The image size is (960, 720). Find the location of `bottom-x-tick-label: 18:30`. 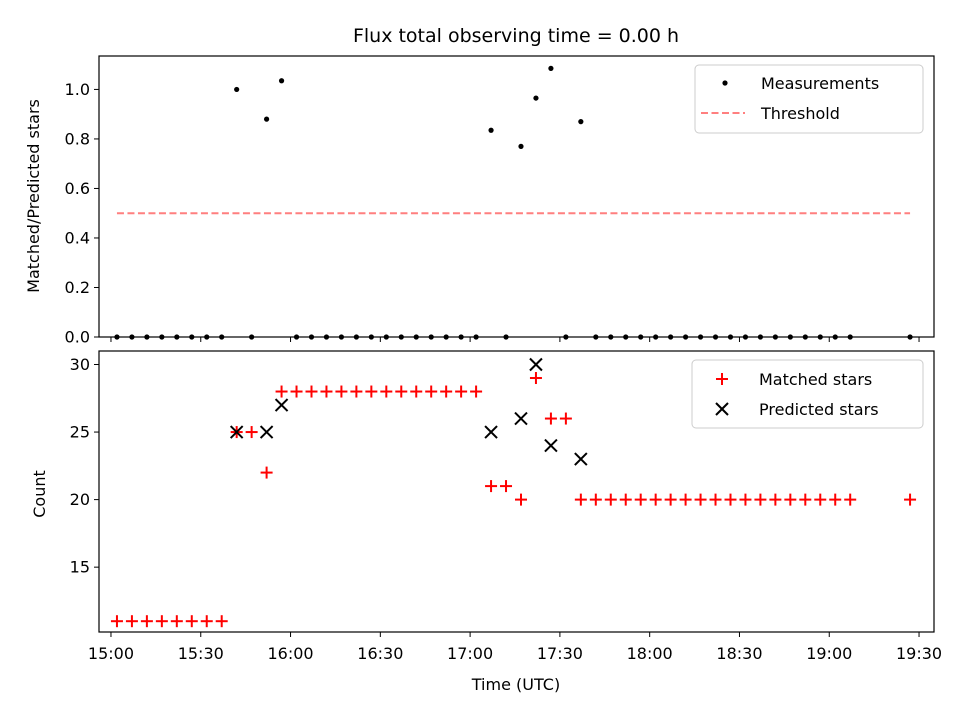

bottom-x-tick-label: 18:30 is located at coordinates (739, 653).